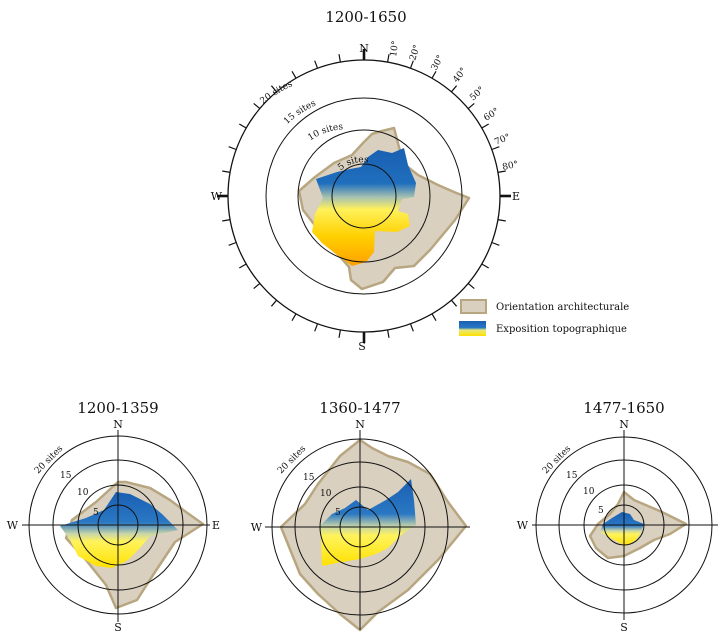 The image size is (720, 633). What do you see at coordinates (523, 525) in the screenshot?
I see `small-3-west-label: W` at bounding box center [523, 525].